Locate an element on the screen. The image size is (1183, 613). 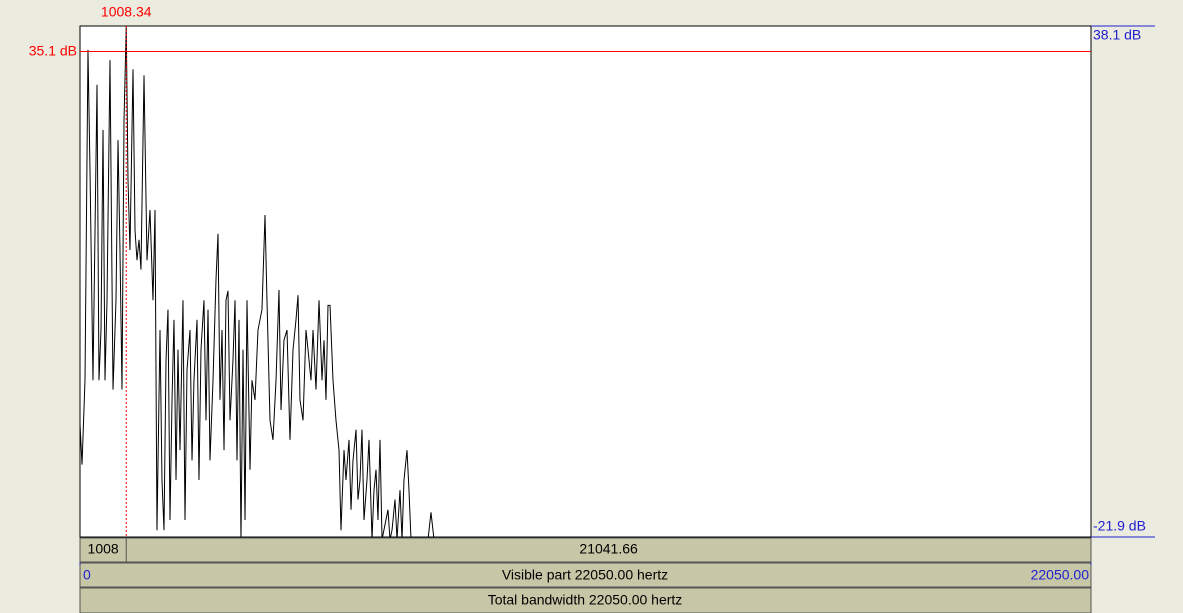
total-bar is located at coordinates (585, 600).